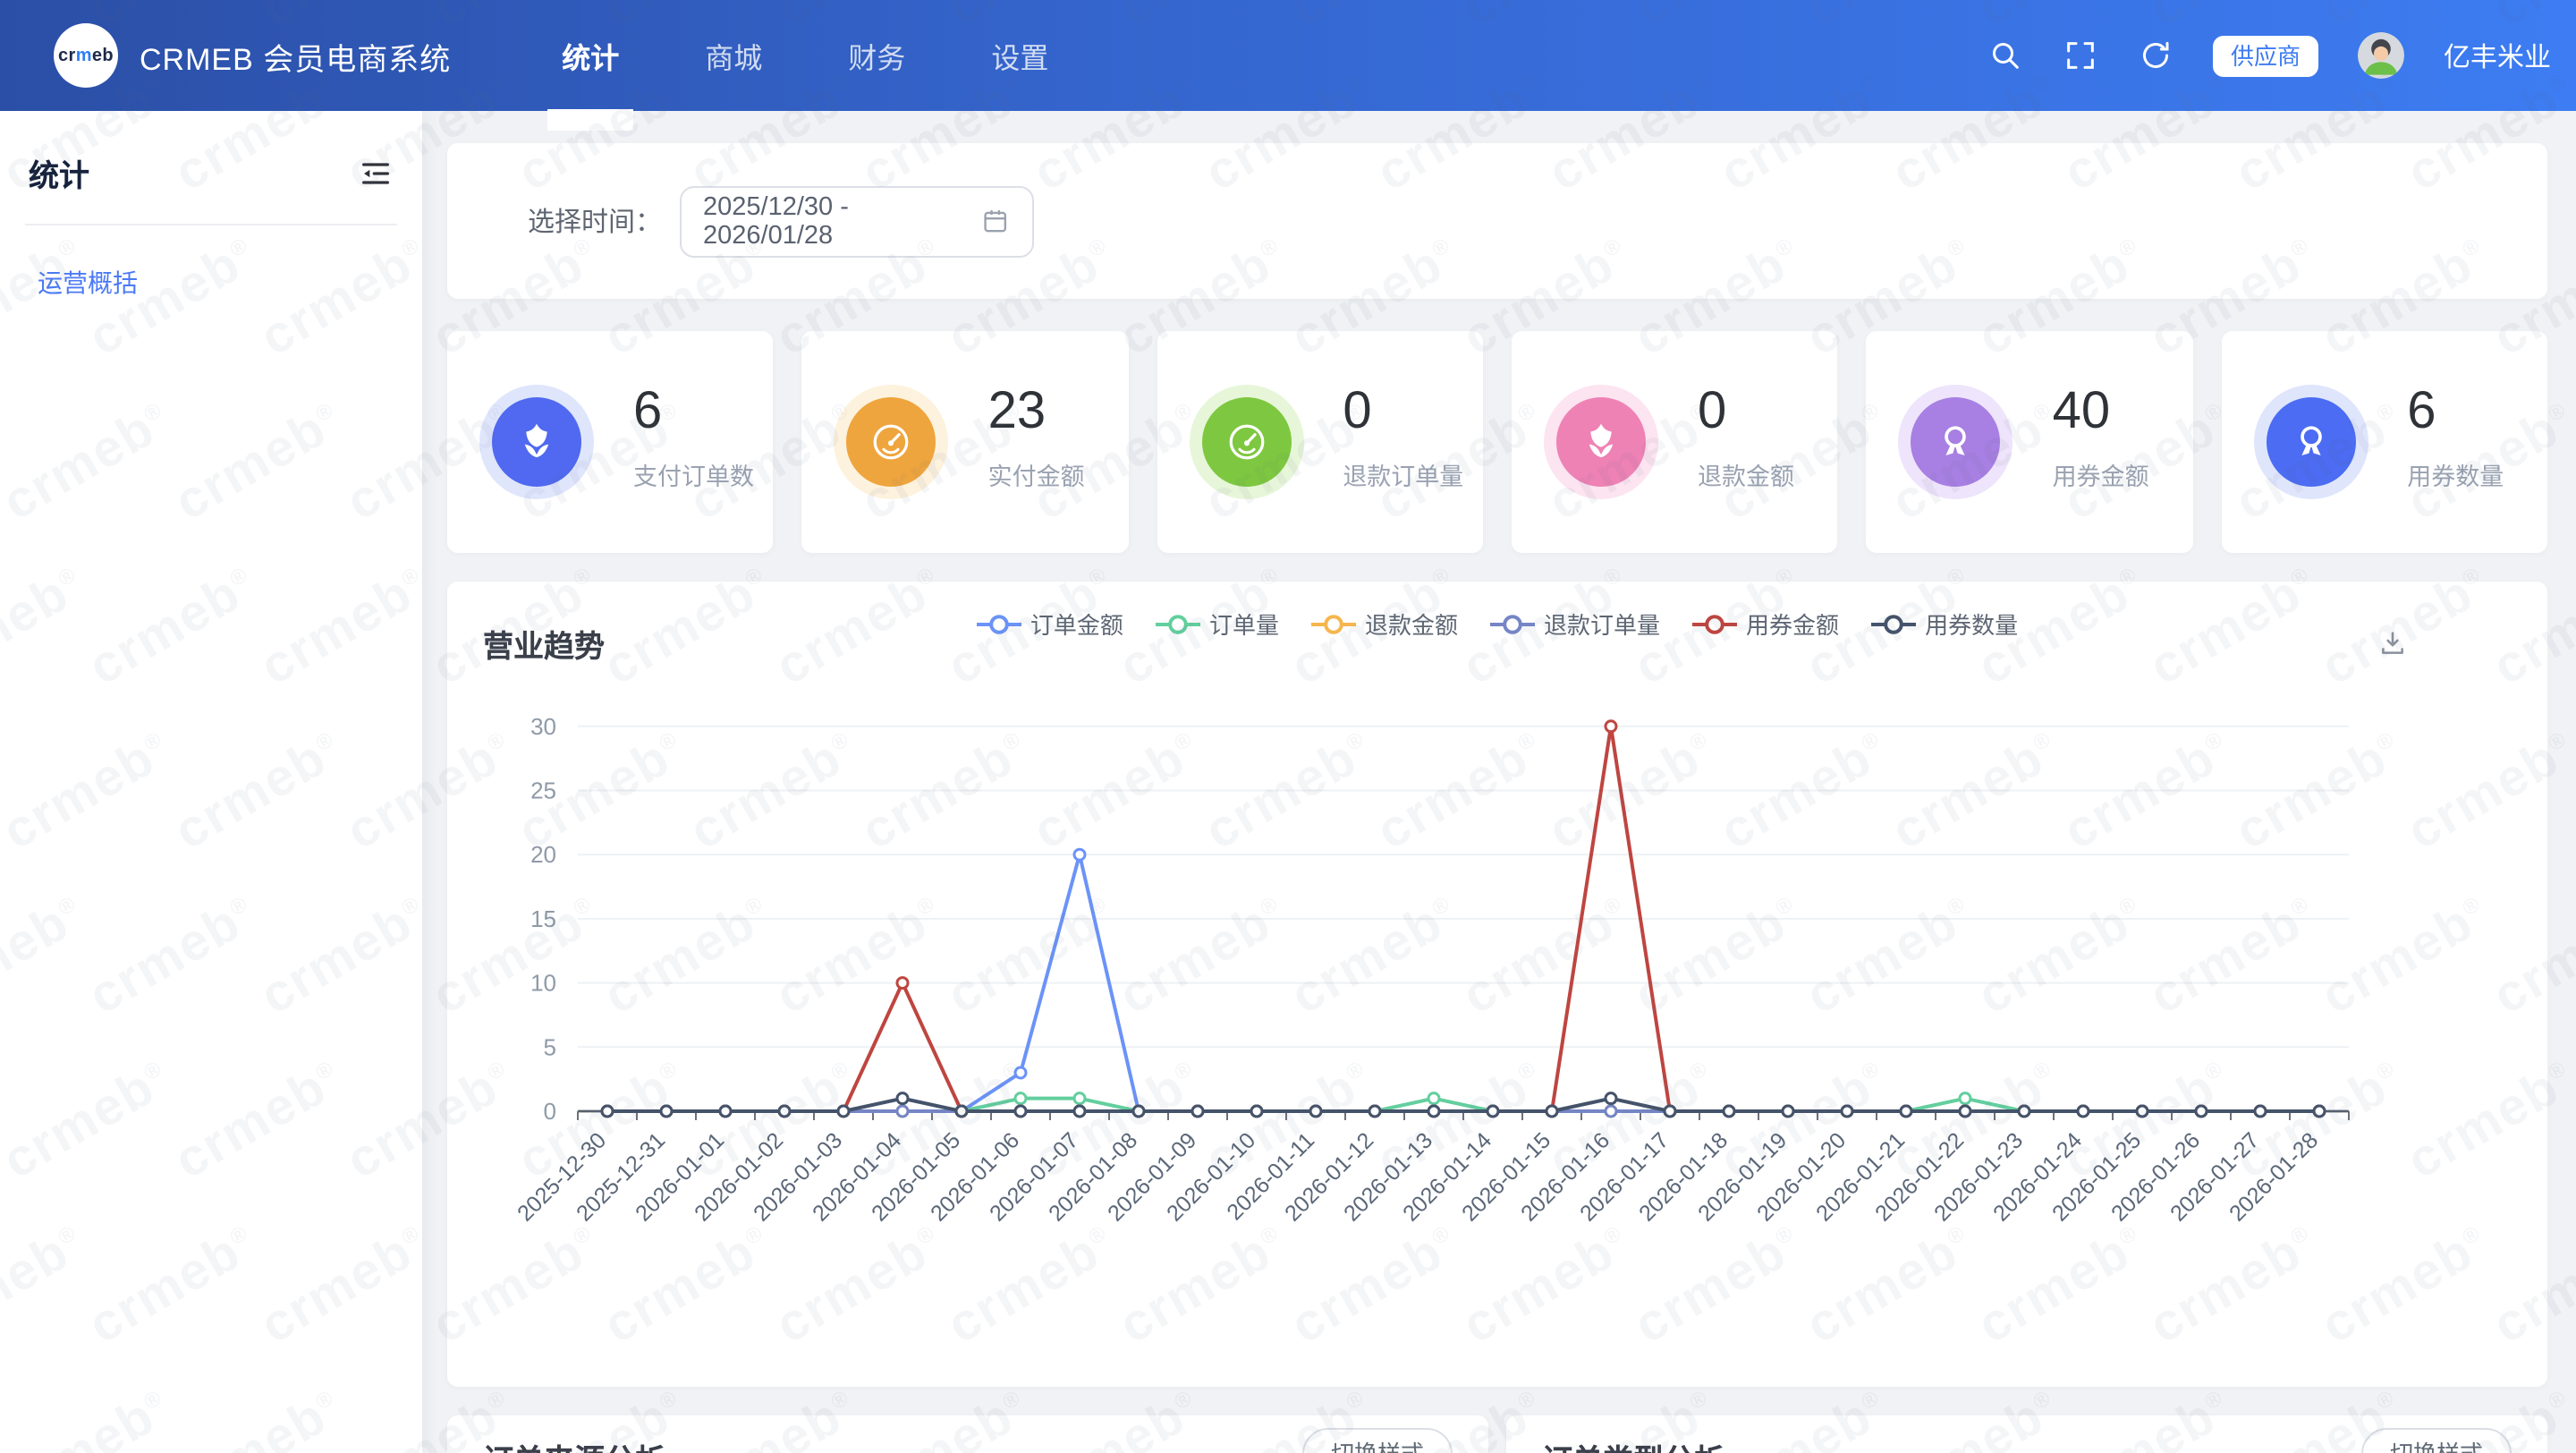 The image size is (2576, 1453). Describe the element at coordinates (543, 918) in the screenshot. I see `svg-text: 15` at that location.